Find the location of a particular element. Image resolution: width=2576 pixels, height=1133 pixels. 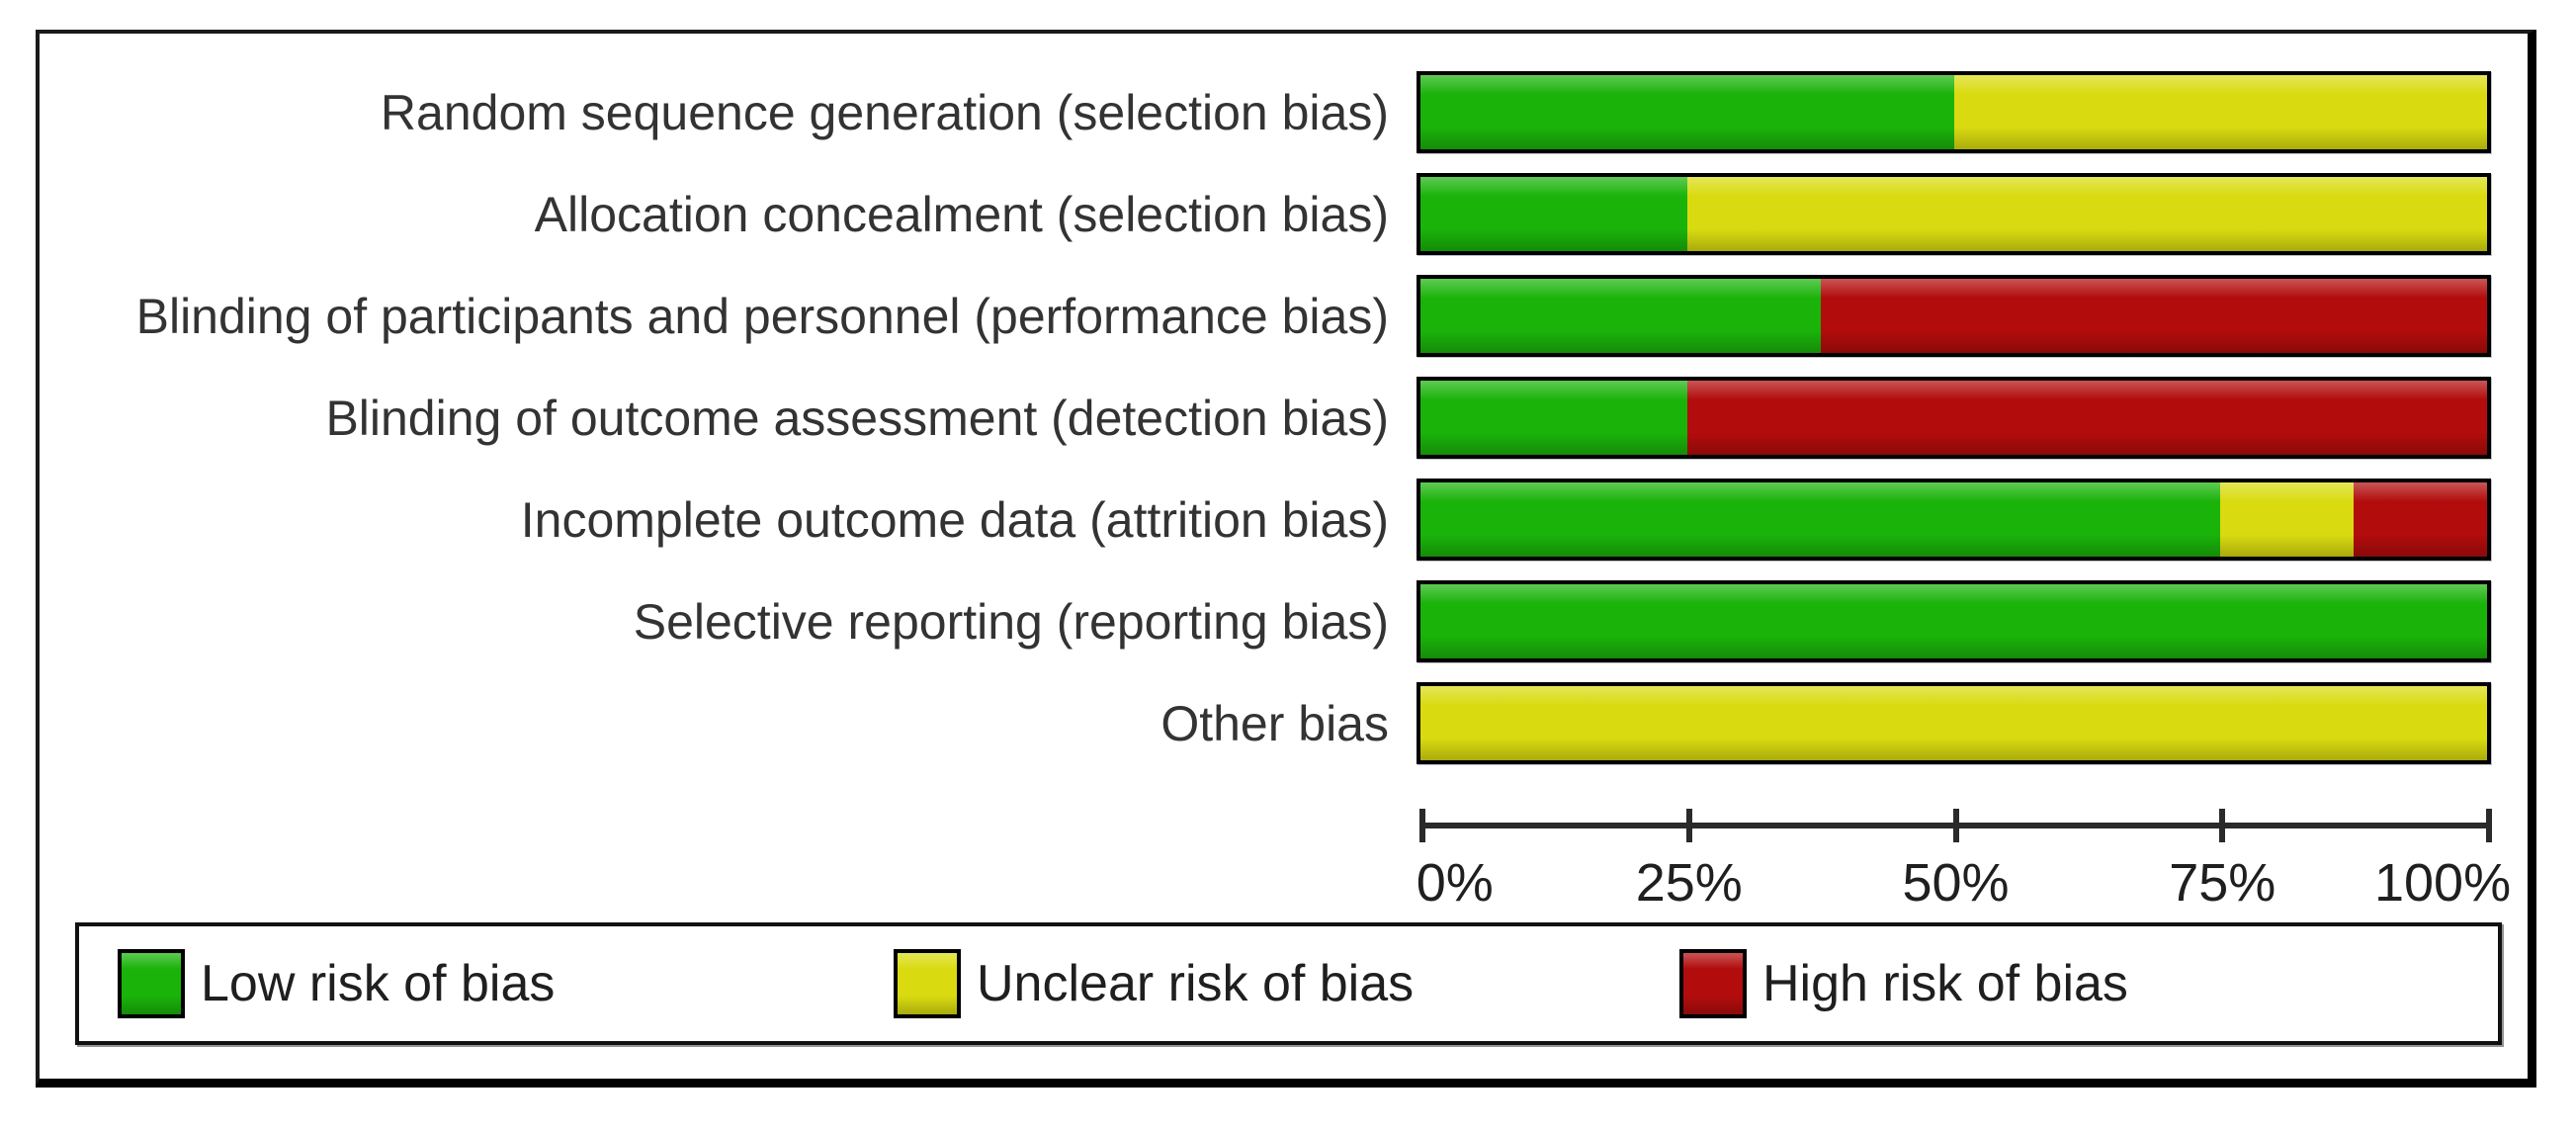

legend-swatch-low is located at coordinates (151, 983).